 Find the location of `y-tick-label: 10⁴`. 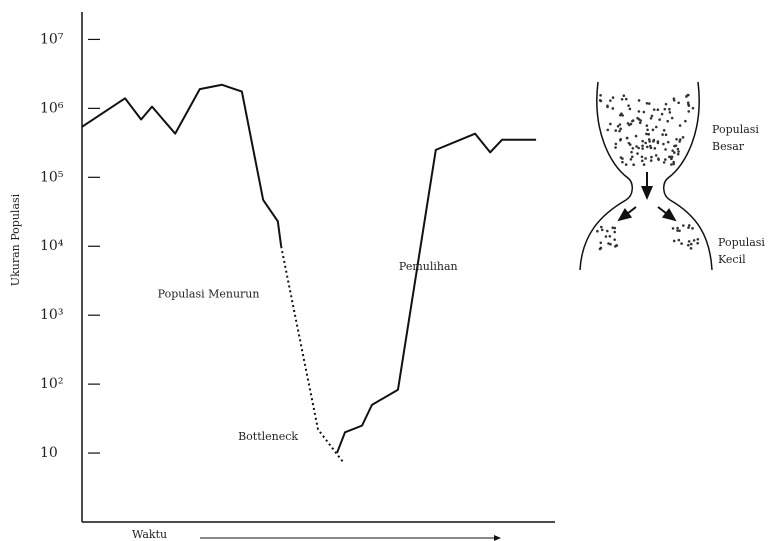

y-tick-label: 10⁴ is located at coordinates (52, 246).